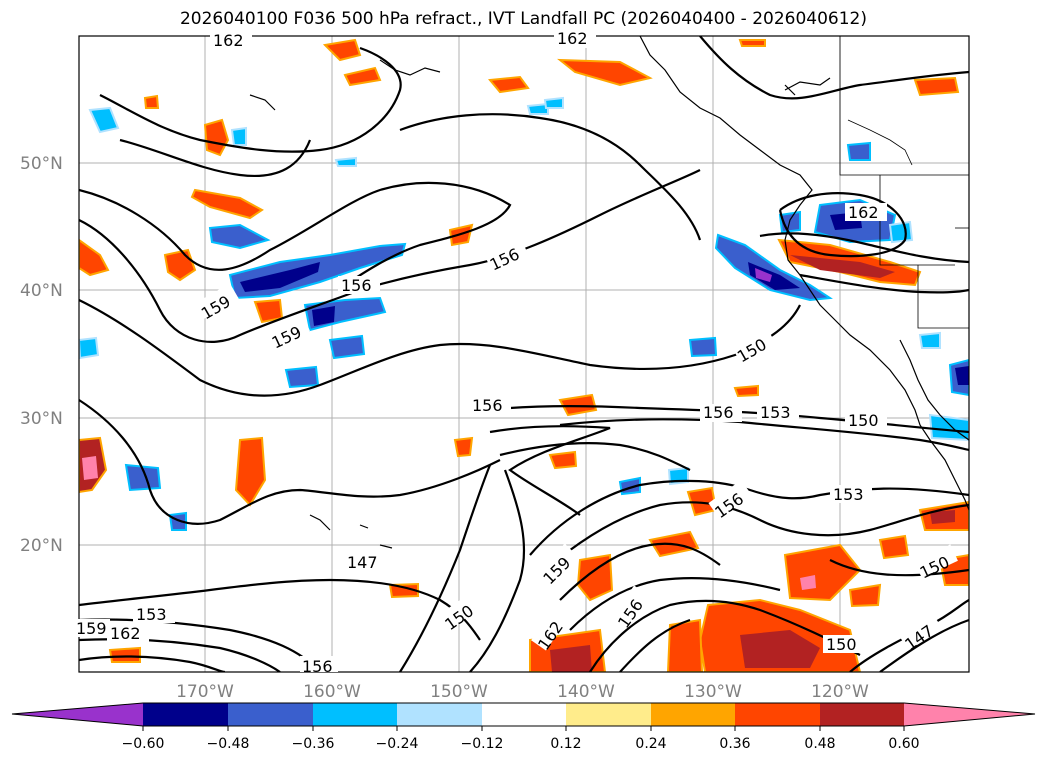  What do you see at coordinates (903, 744) in the screenshot?
I see `colorbar-tick-label: 0.60` at bounding box center [903, 744].